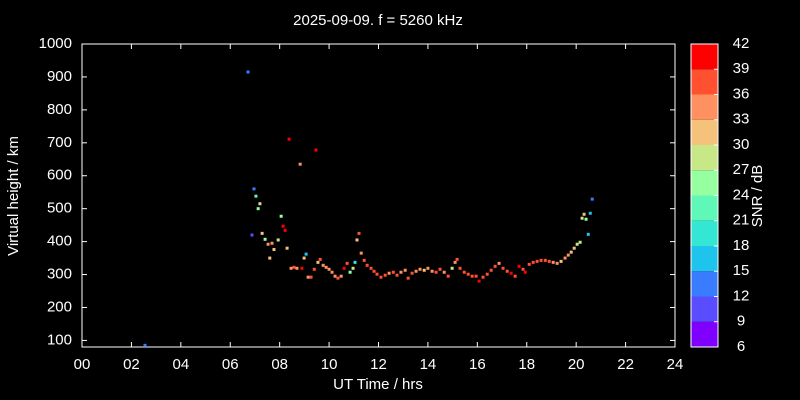 This screenshot has height=400, width=800. What do you see at coordinates (230, 364) in the screenshot?
I see `x-tick-label: 06` at bounding box center [230, 364].